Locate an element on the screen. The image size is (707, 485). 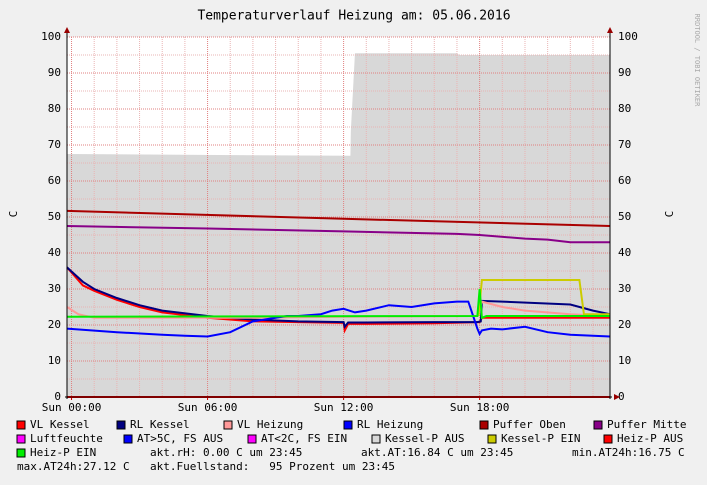
y2-tick-label: 100 is located at coordinates (628, 36).